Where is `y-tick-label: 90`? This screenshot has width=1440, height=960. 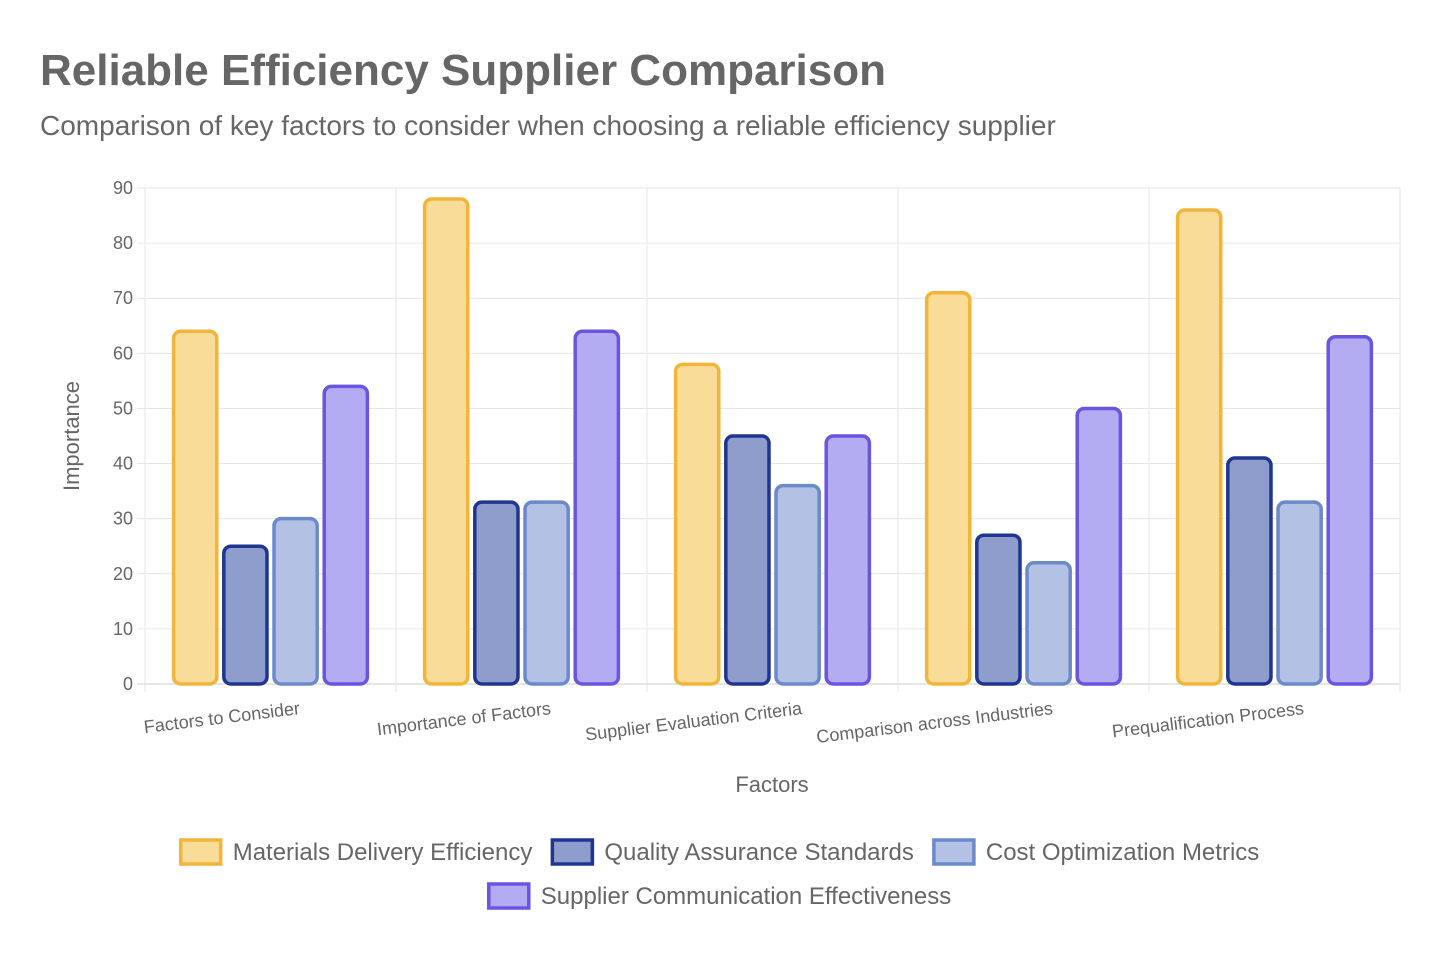
y-tick-label: 90 is located at coordinates (123, 188).